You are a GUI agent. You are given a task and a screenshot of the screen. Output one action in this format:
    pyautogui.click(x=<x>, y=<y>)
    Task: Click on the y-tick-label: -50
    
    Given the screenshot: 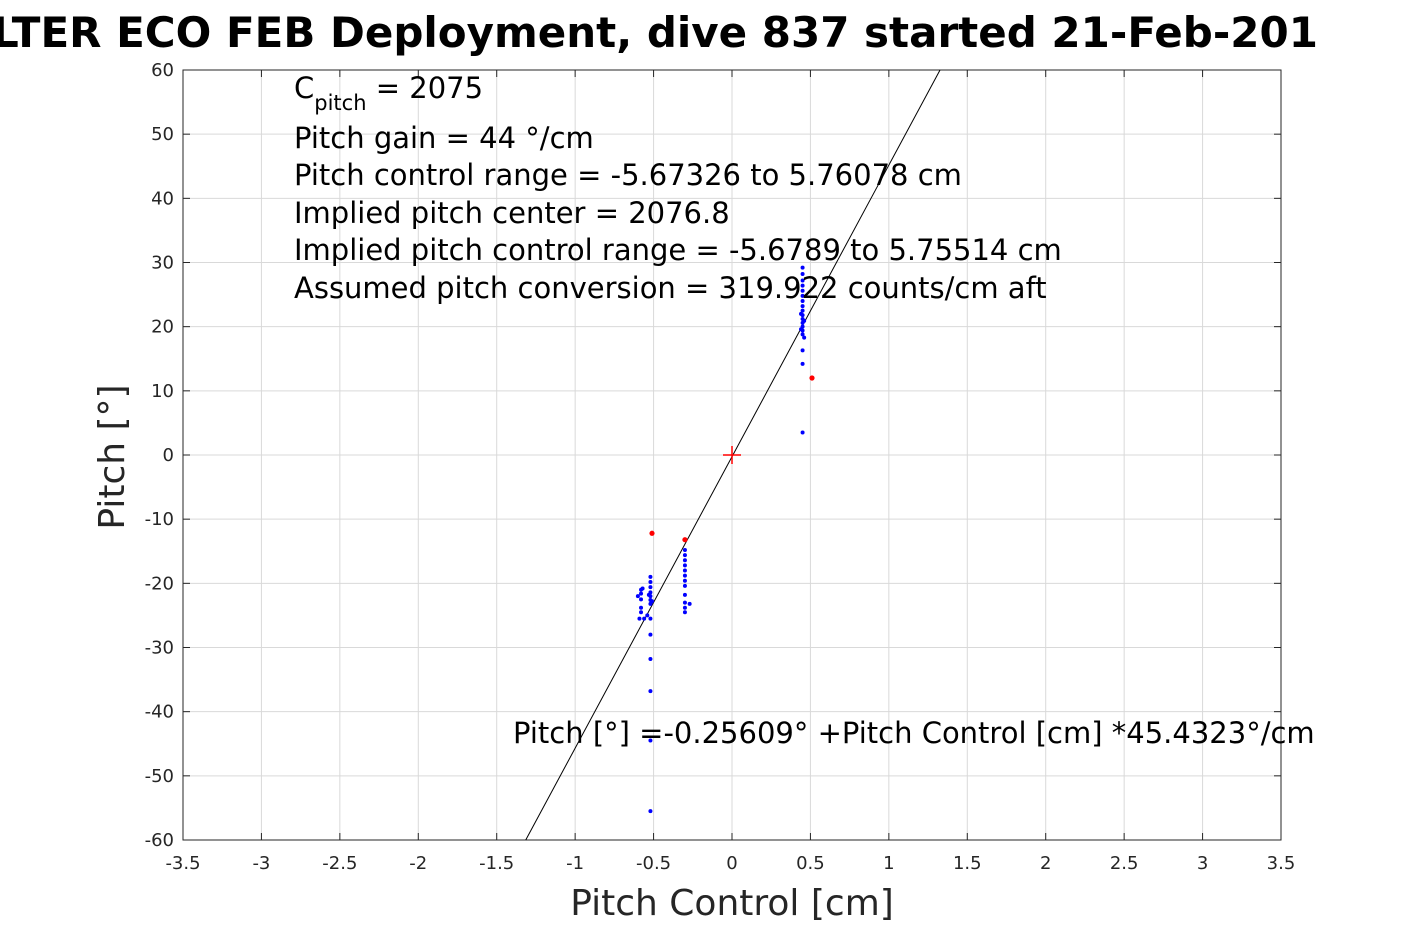 What is the action you would take?
    pyautogui.click(x=159, y=776)
    